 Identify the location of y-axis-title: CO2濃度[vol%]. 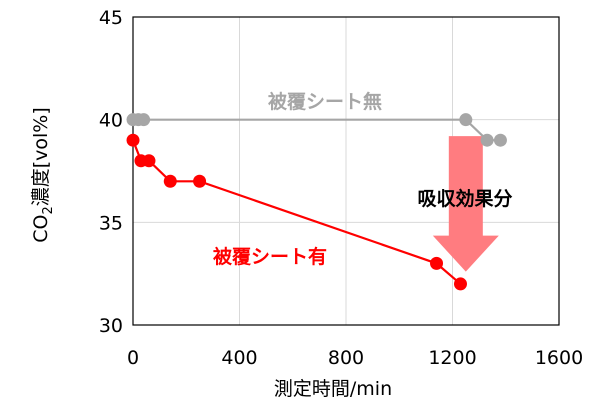
(43, 175).